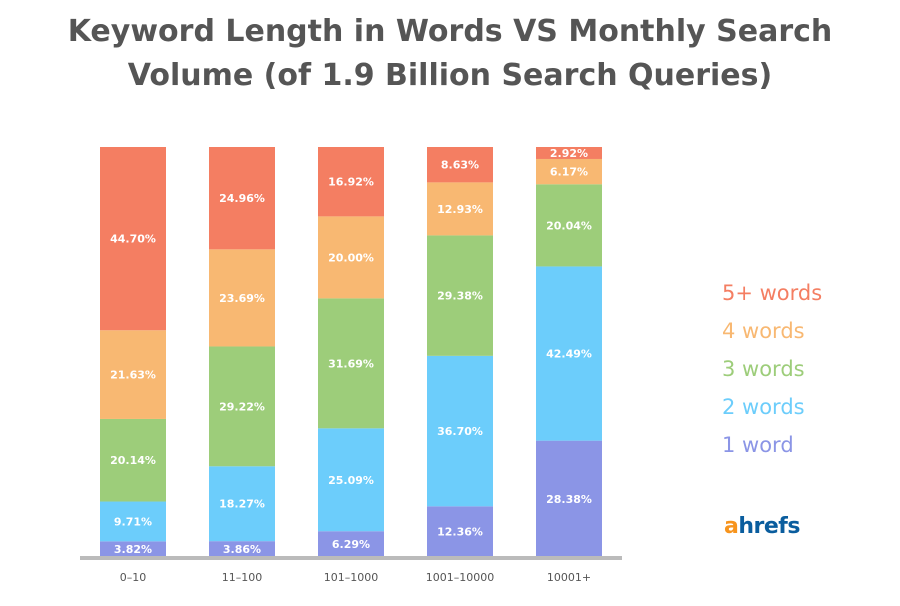  I want to click on data-label: 12.93%, so click(460, 209).